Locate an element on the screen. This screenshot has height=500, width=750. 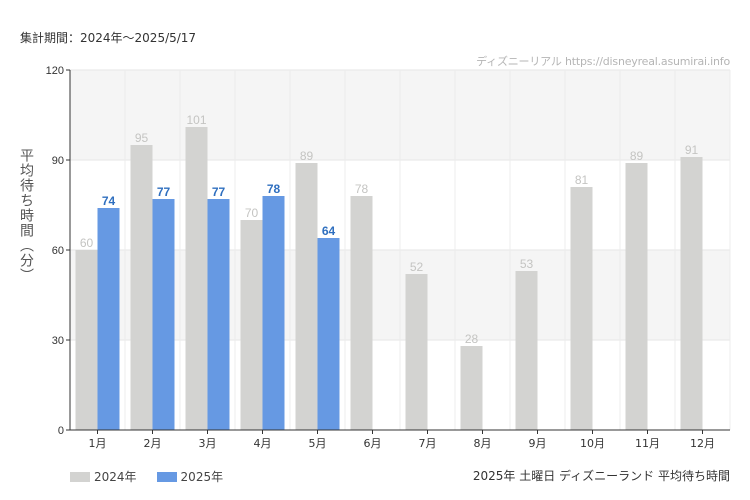
x-tick-label: 1月 is located at coordinates (98, 443).